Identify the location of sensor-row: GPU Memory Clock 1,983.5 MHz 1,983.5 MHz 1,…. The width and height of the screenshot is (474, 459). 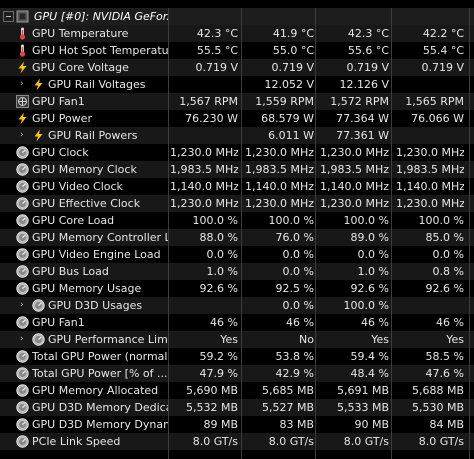
(237, 169).